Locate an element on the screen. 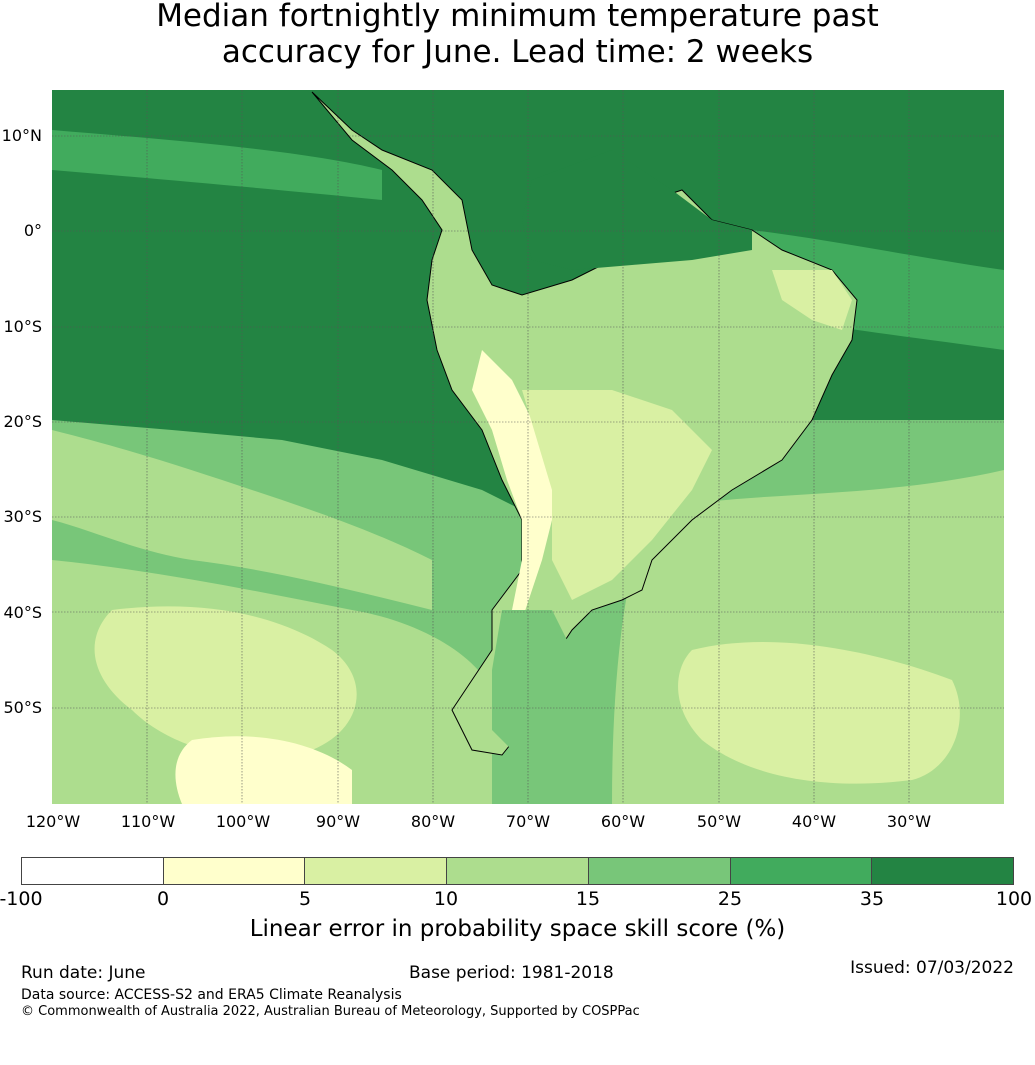  lat-label-20s: 20°S is located at coordinates (22, 421).